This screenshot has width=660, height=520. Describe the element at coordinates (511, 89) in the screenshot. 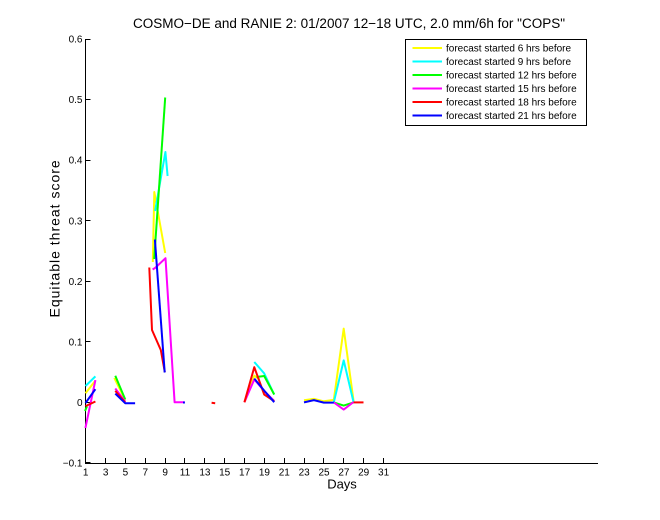

I see `svg-text: forecast started 15 hrs before` at that location.